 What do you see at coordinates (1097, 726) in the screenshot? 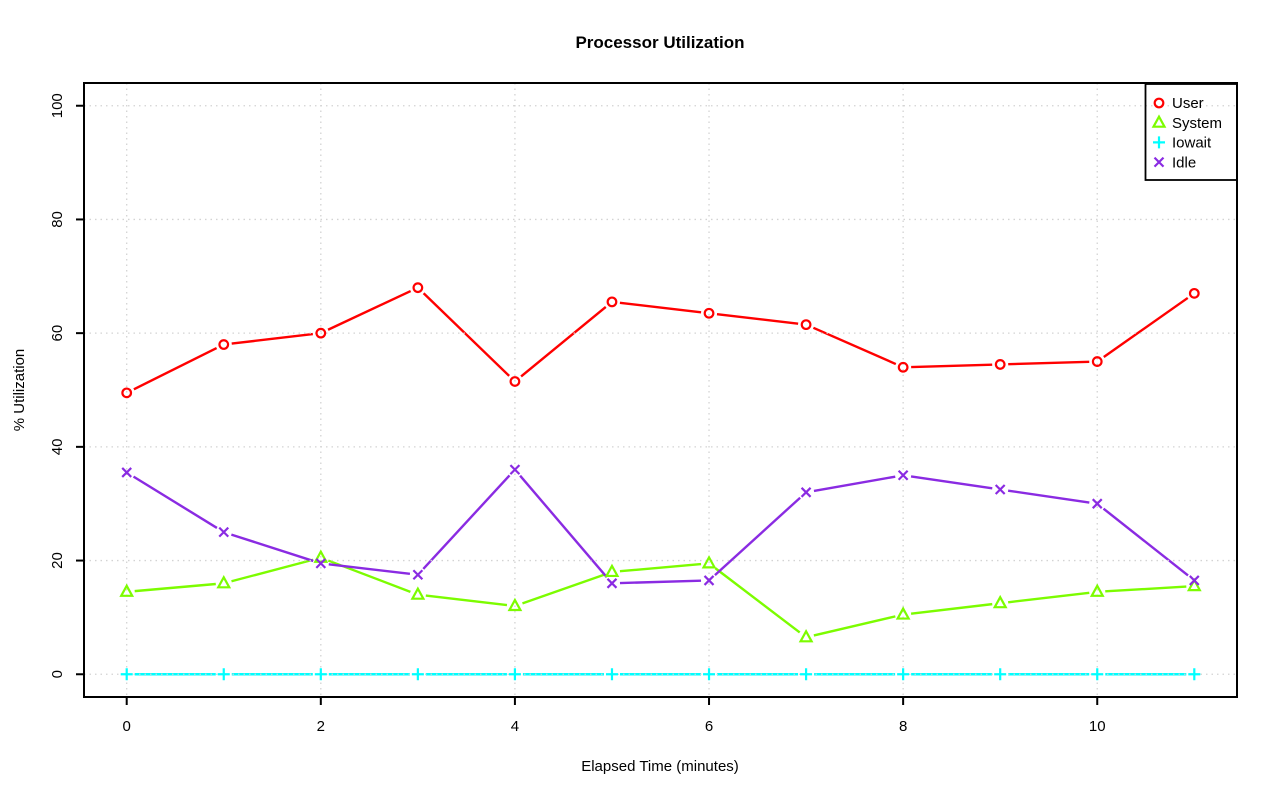
I see `x-tick-label: 10` at bounding box center [1097, 726].